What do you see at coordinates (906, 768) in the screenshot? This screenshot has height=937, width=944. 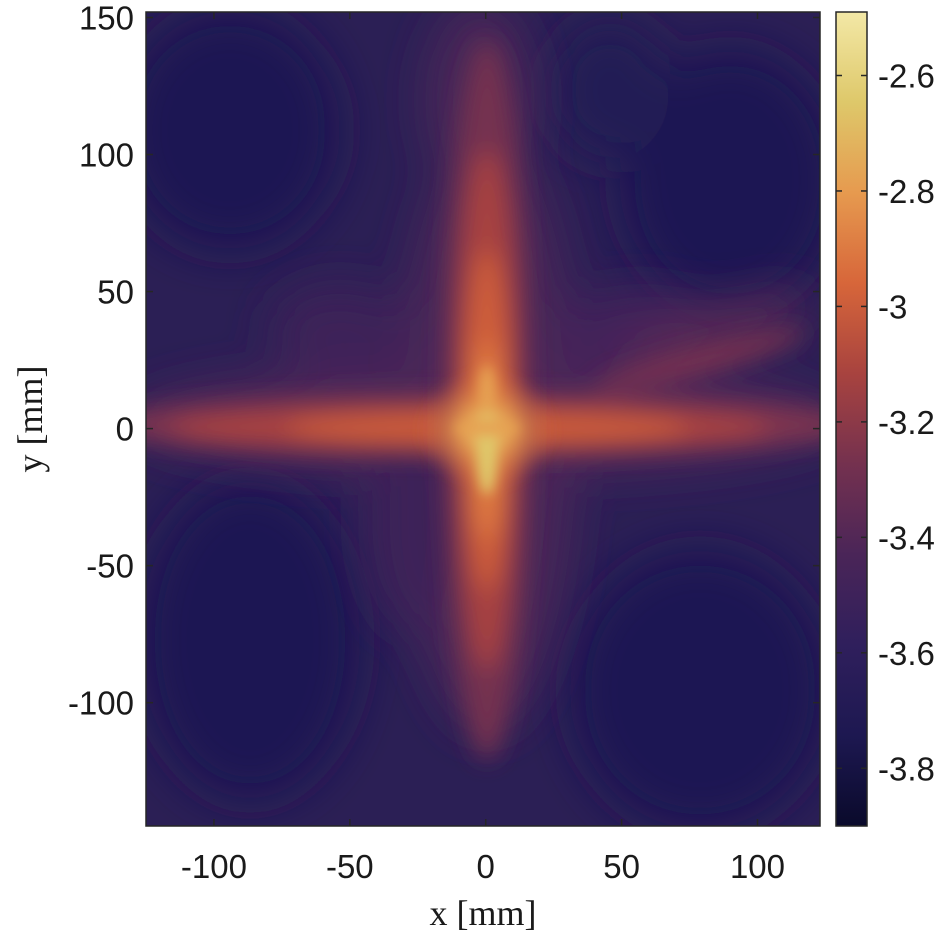 I see `colorbar-tick-label: -3.8` at bounding box center [906, 768].